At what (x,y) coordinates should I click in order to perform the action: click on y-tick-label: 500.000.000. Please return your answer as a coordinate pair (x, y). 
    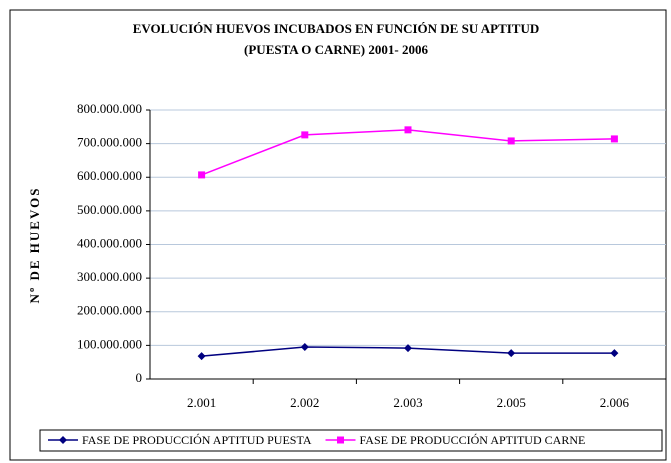
    Looking at the image, I should click on (109, 209).